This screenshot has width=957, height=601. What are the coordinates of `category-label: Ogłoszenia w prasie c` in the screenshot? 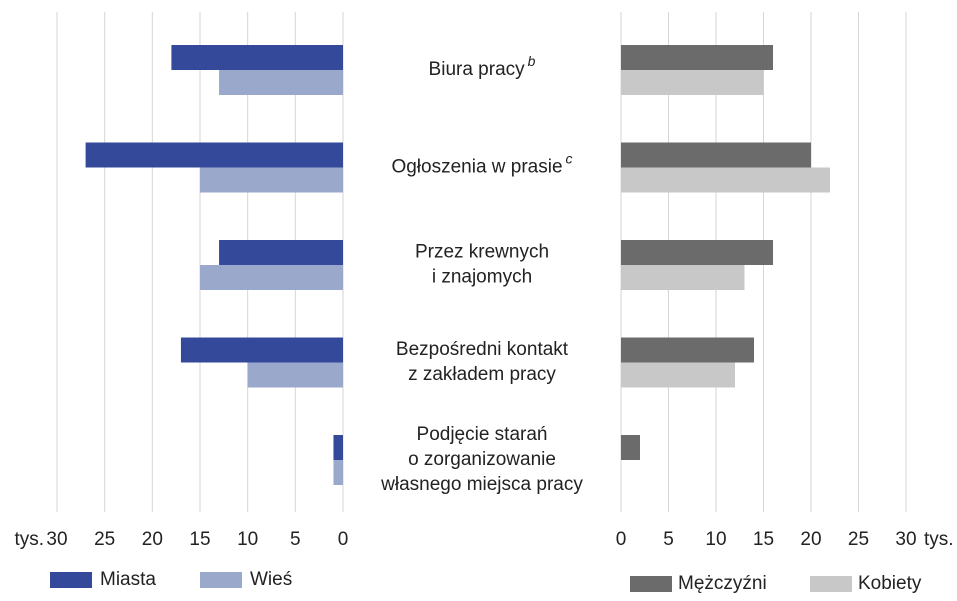 It's located at (481, 163).